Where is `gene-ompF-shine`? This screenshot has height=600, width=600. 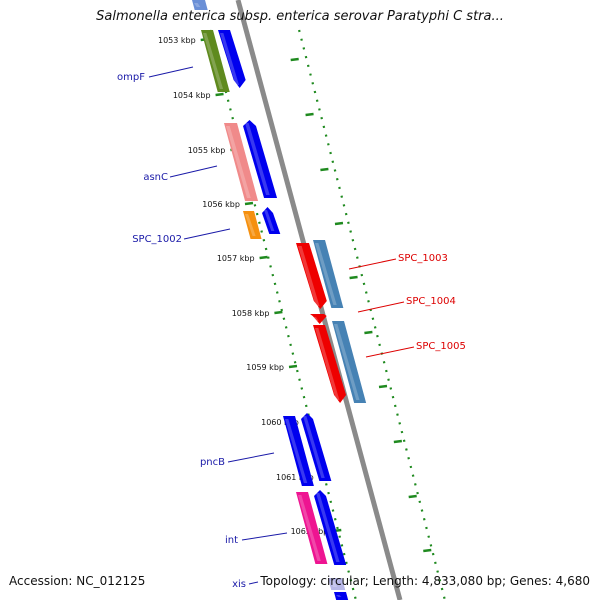
gene-ompF-shine is located at coordinates (213, 61).